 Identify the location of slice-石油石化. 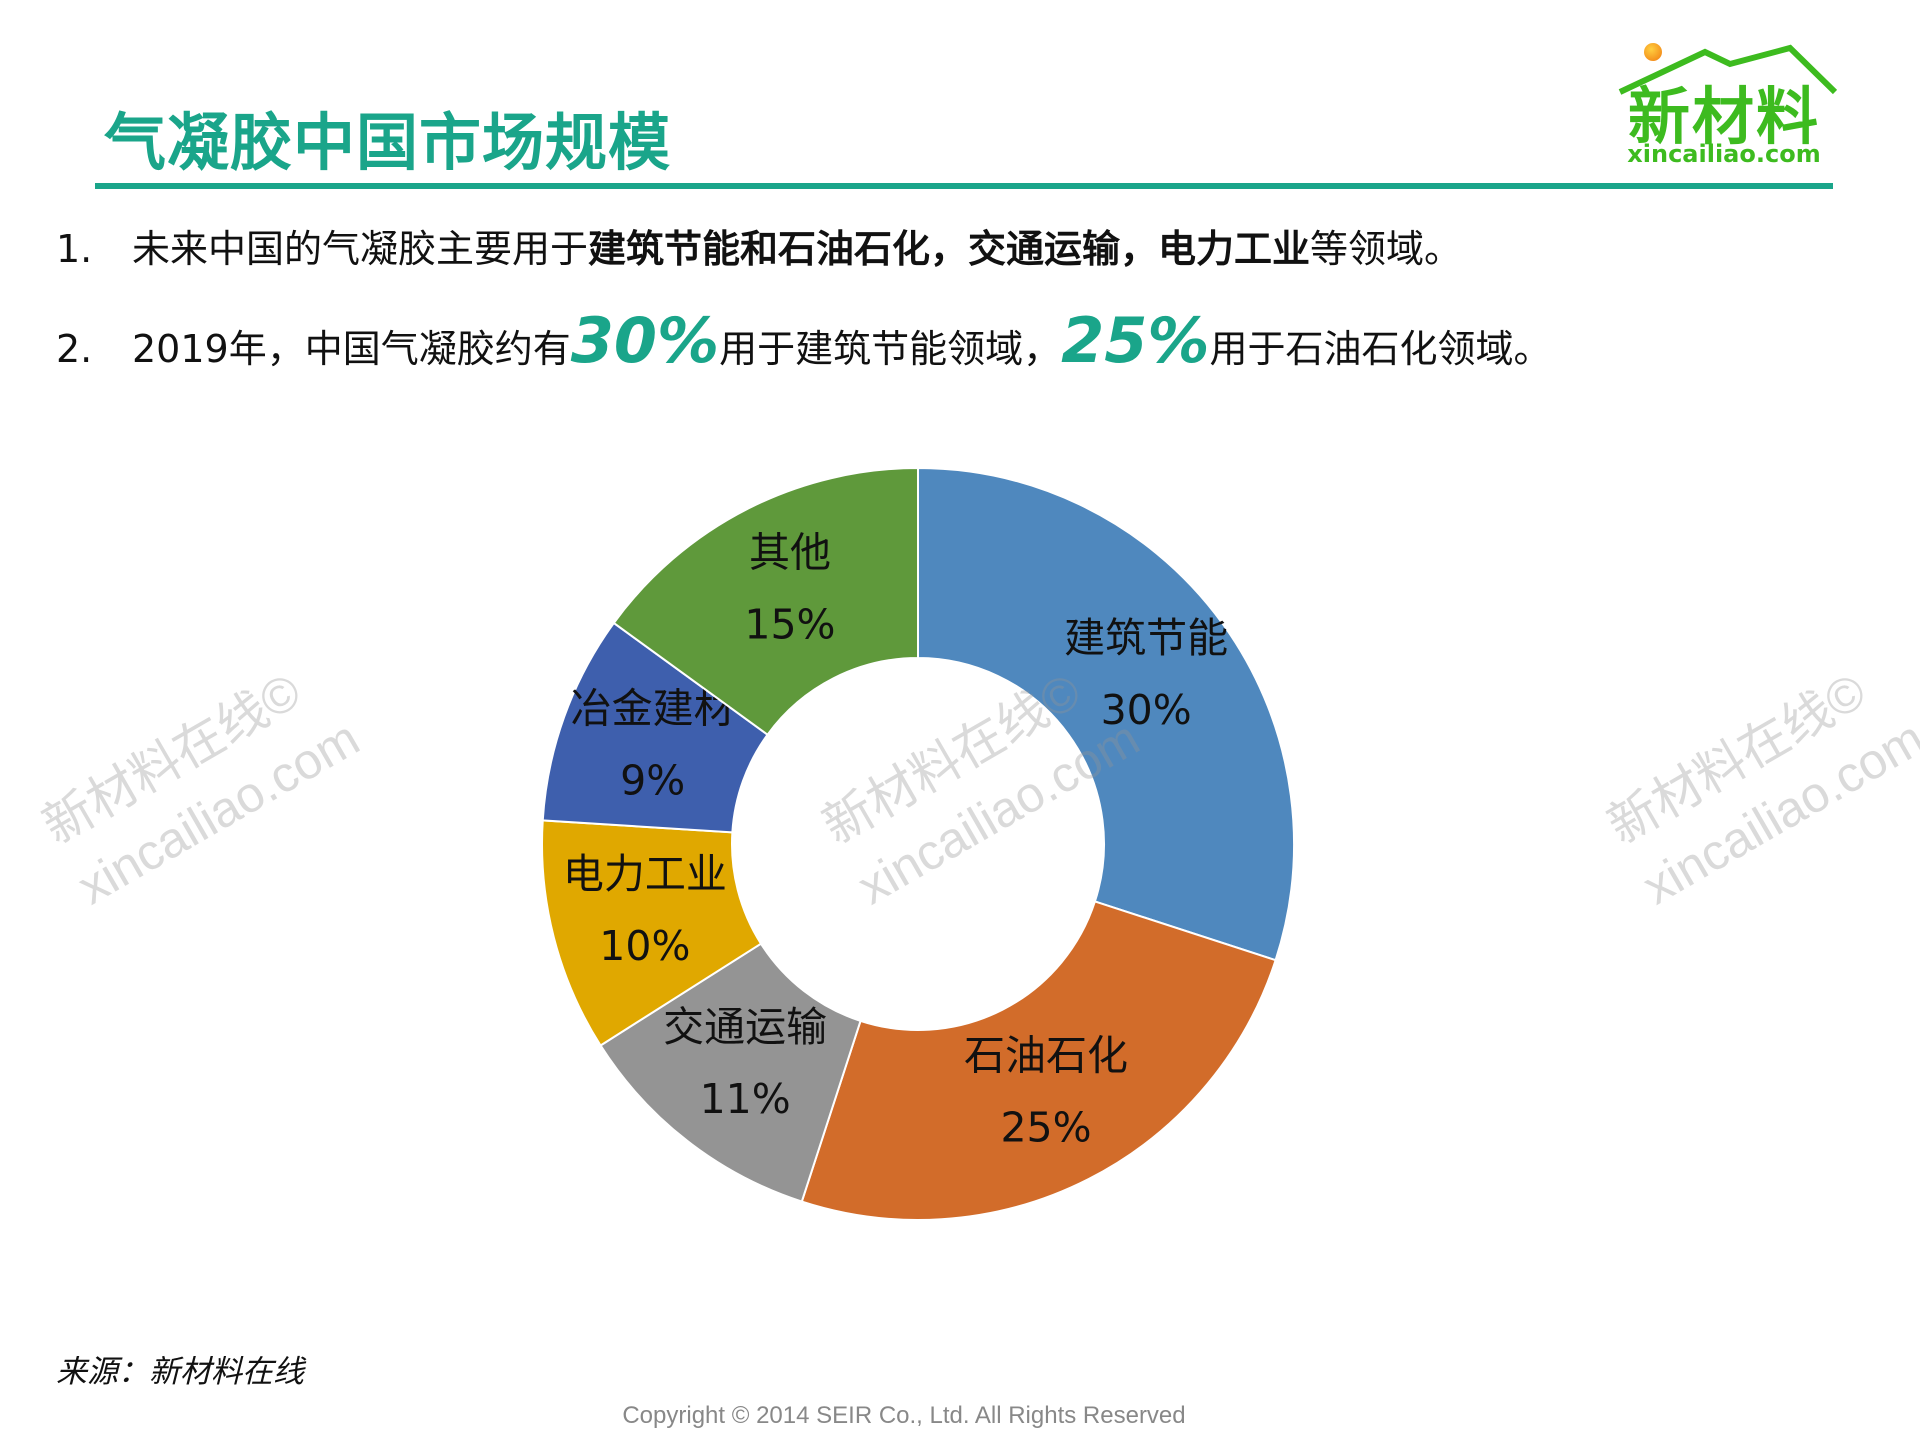
(1038, 1060).